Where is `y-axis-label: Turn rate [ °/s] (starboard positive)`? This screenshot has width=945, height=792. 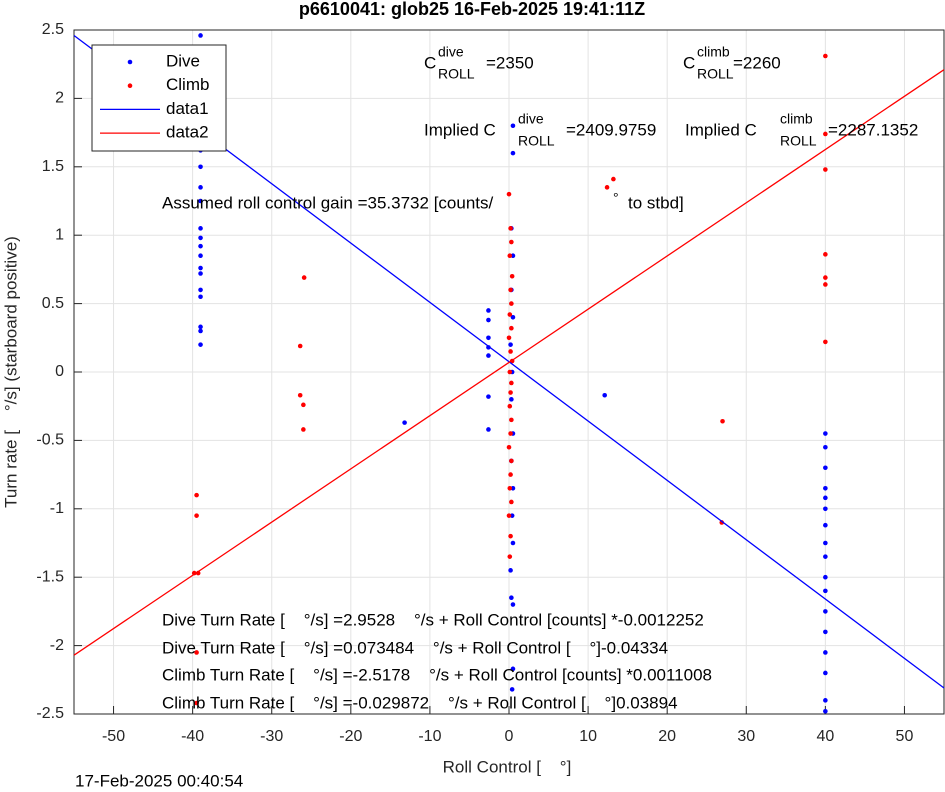 y-axis-label: Turn rate [ °/s] (starboard positive) is located at coordinates (10, 372).